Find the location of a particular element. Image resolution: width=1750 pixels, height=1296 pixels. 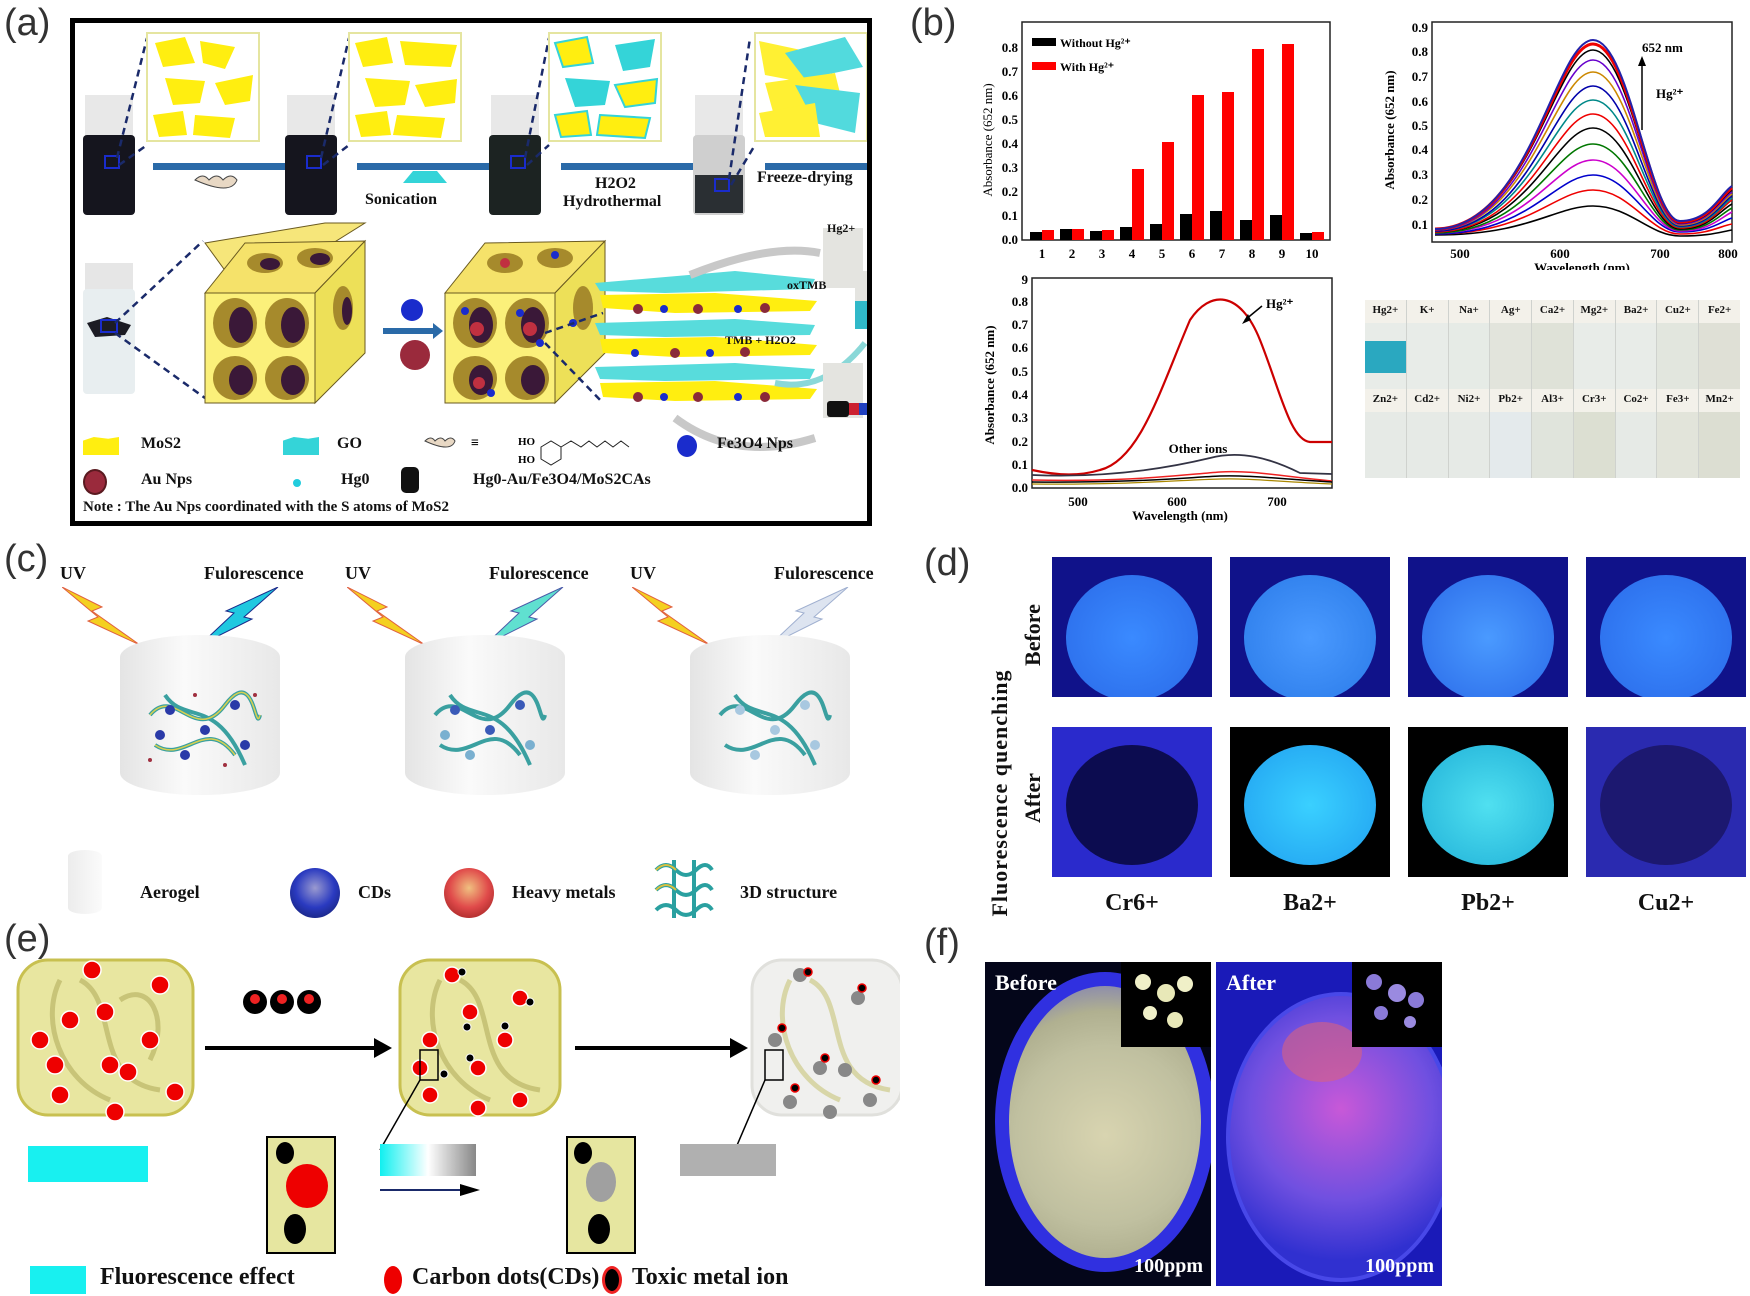

vial-cu: Cu2+ is located at coordinates (1678, 344).